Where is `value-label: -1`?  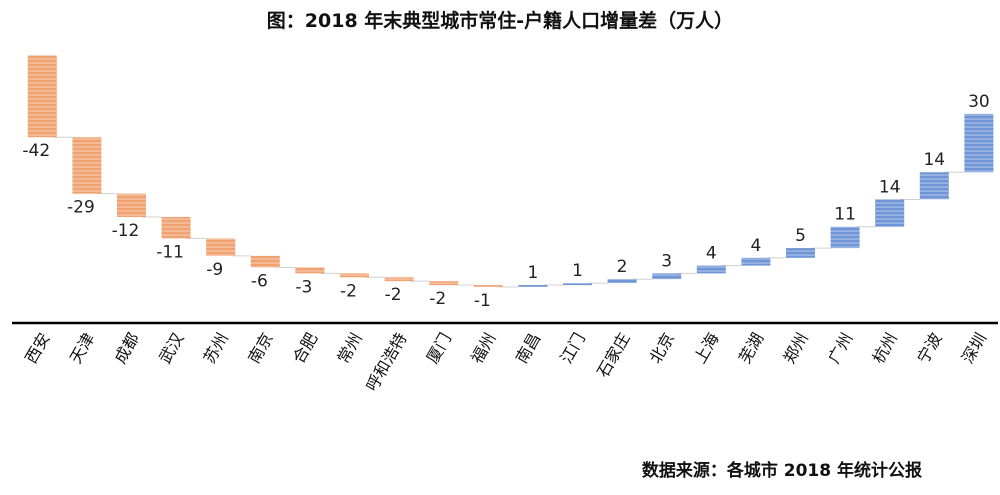 value-label: -1 is located at coordinates (482, 301).